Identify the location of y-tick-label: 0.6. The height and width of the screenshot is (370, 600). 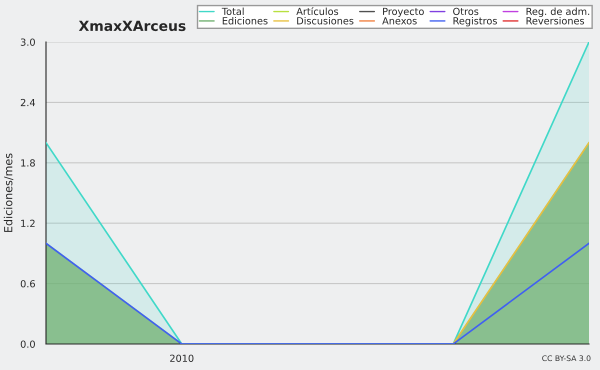
(27, 284).